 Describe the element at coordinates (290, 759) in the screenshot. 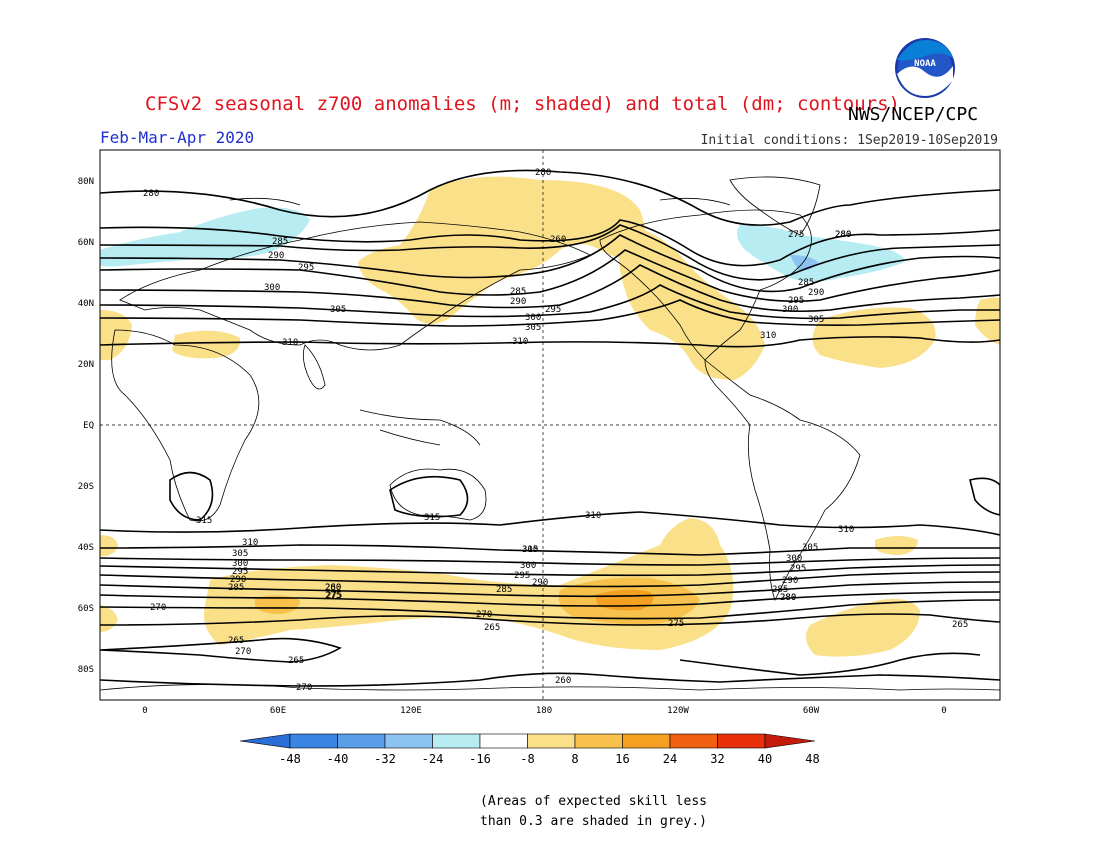

I see `colorbar-label: -48` at that location.